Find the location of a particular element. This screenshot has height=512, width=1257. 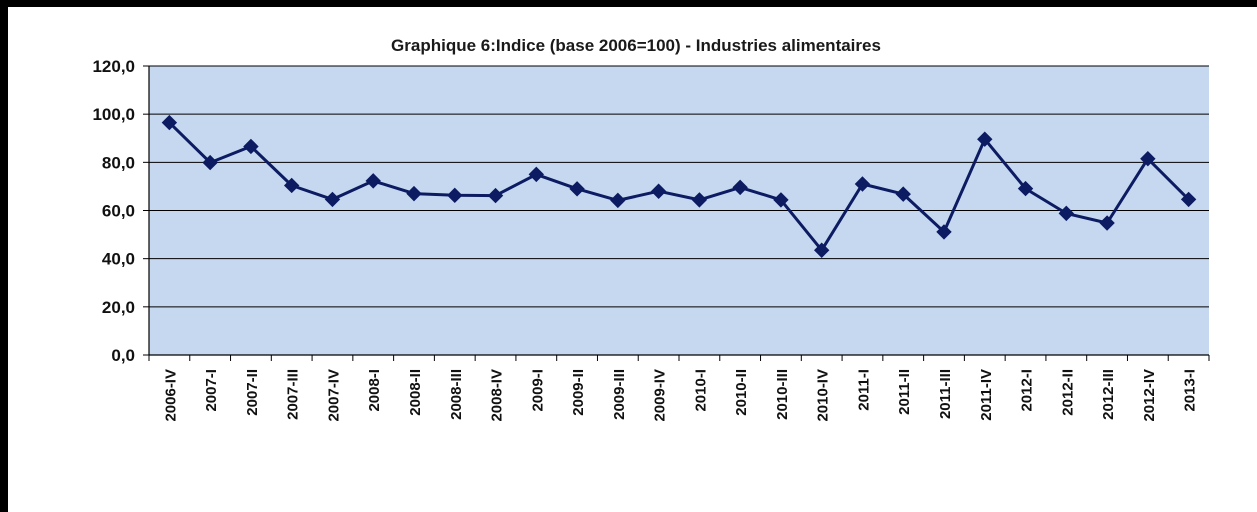

x-tick-label: 2007-I is located at coordinates (211, 390).